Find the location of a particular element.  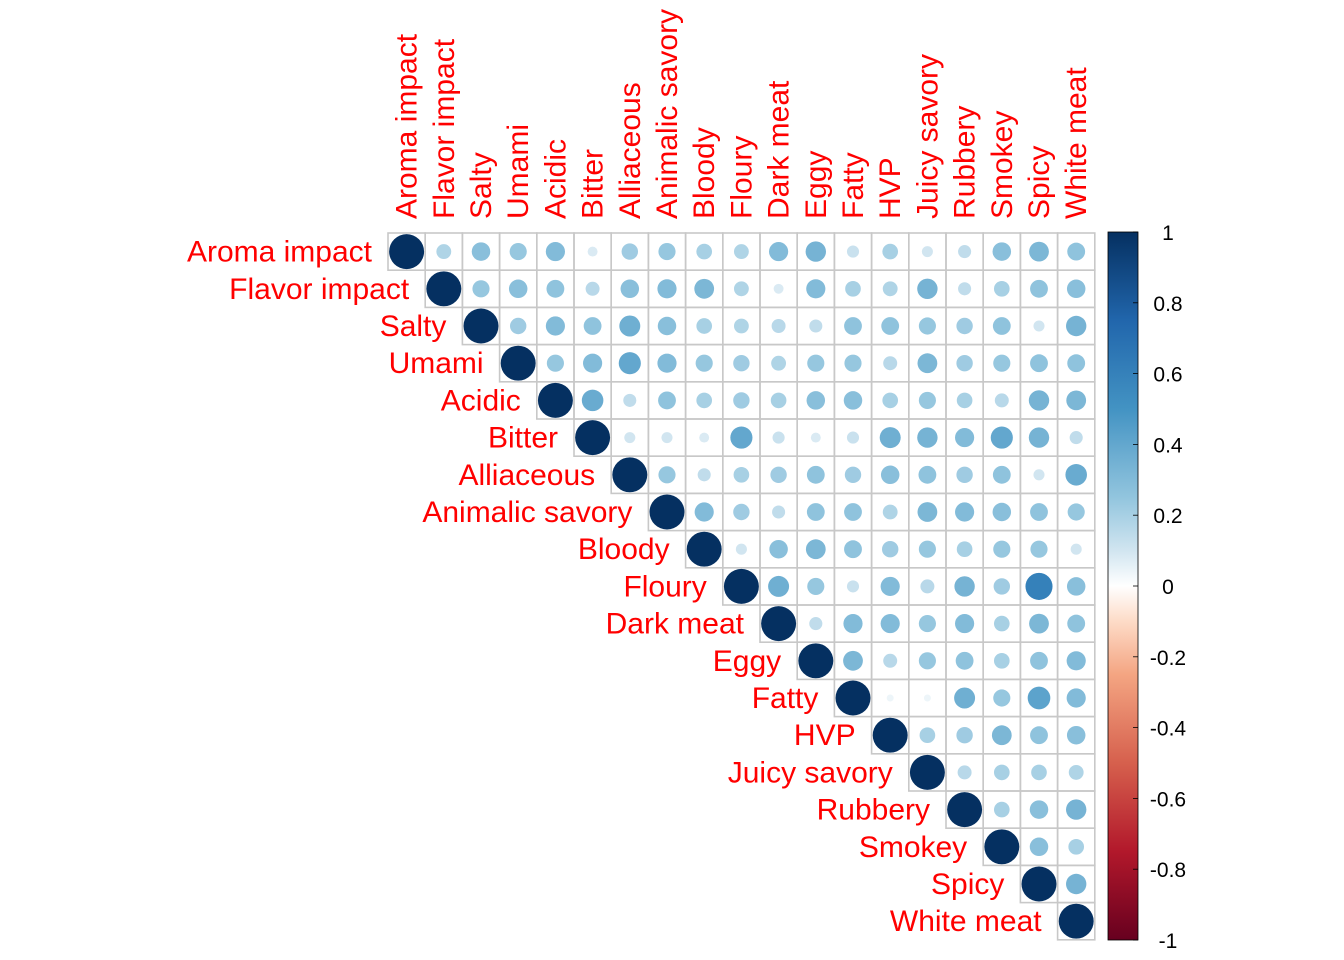

legend-tick-label: 0.4 is located at coordinates (1168, 445).